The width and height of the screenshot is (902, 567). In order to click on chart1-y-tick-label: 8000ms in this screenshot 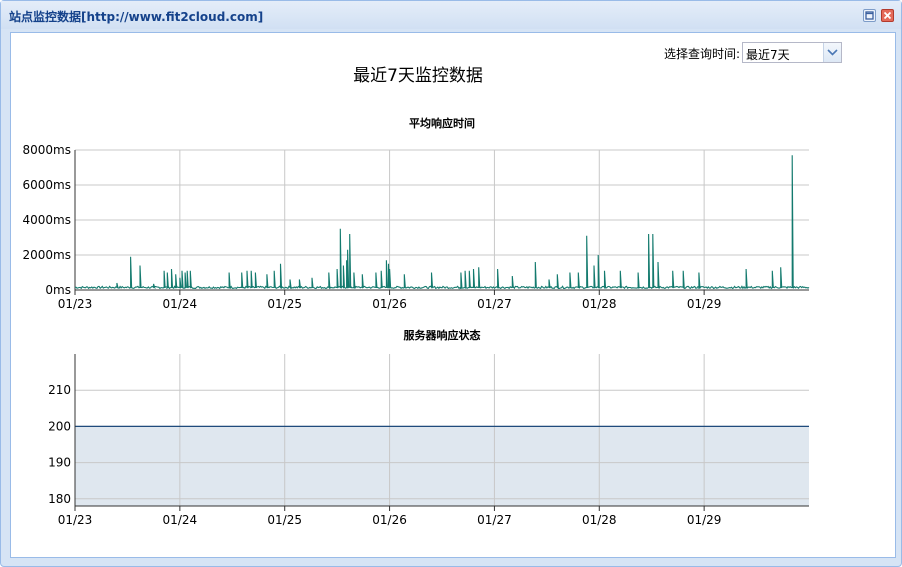, I will do `click(47, 150)`.